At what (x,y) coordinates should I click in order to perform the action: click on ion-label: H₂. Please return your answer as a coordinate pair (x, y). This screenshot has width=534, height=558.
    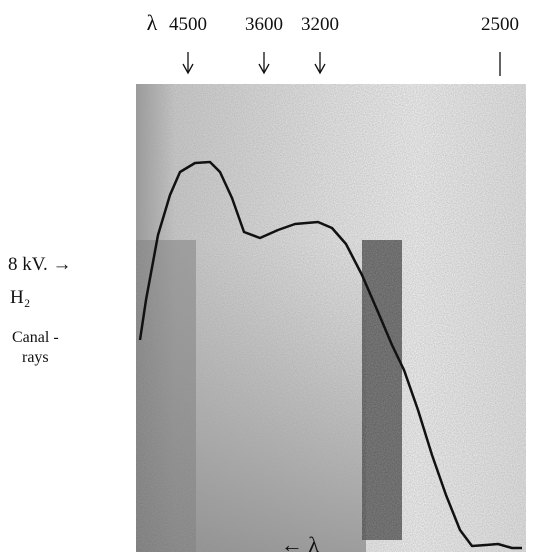
    Looking at the image, I should click on (20, 297).